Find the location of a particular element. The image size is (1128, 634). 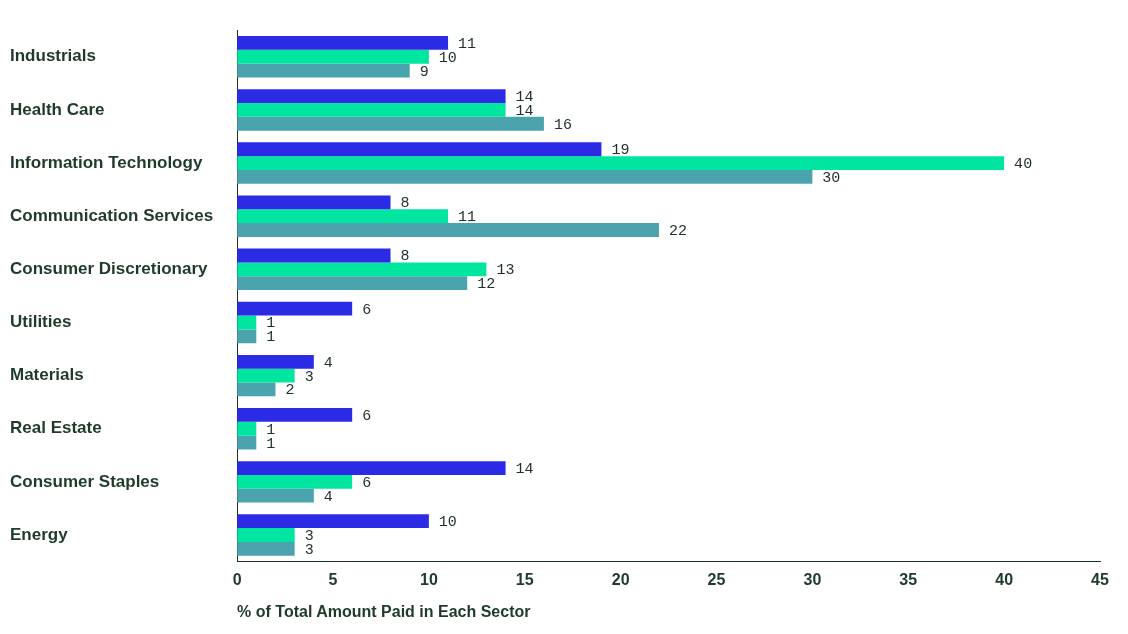

y-tick-label: Consumer Staples is located at coordinates (85, 481).